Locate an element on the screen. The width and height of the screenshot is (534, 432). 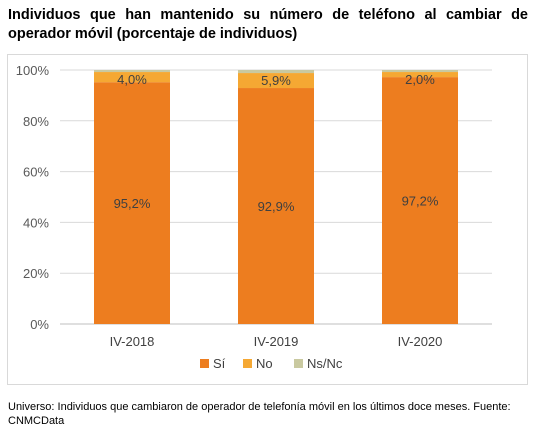
data-label: 95,2% is located at coordinates (132, 203).